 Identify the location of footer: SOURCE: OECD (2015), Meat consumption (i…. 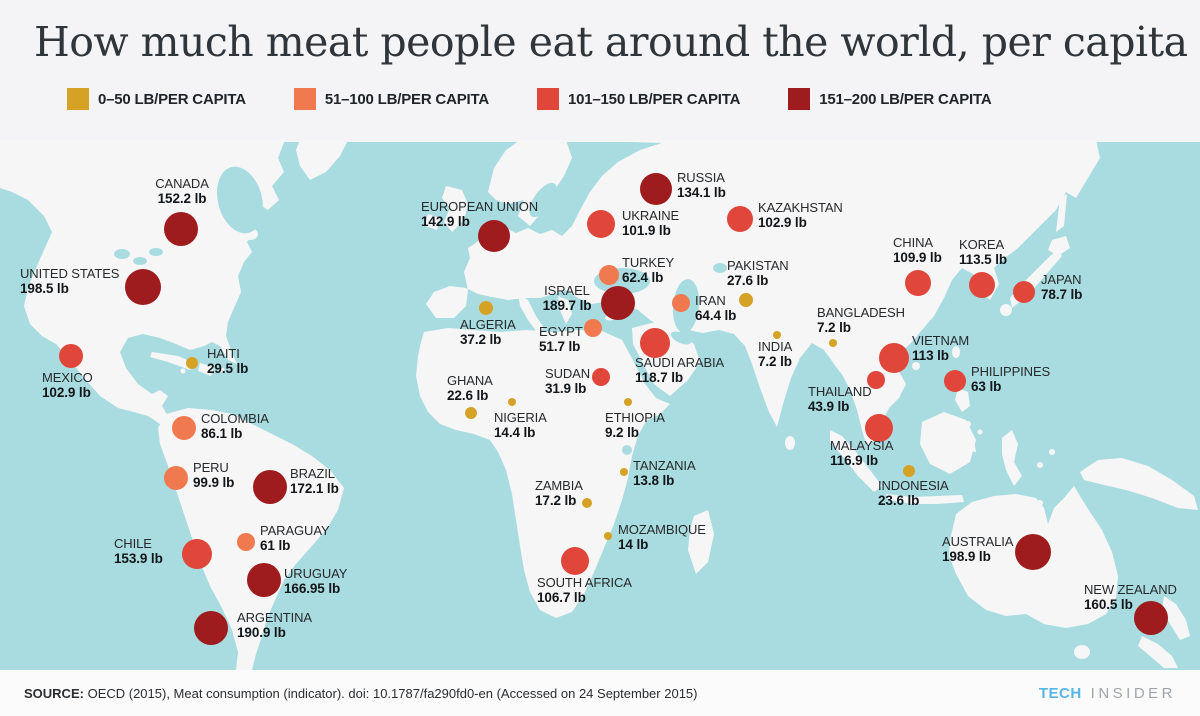
(600, 693).